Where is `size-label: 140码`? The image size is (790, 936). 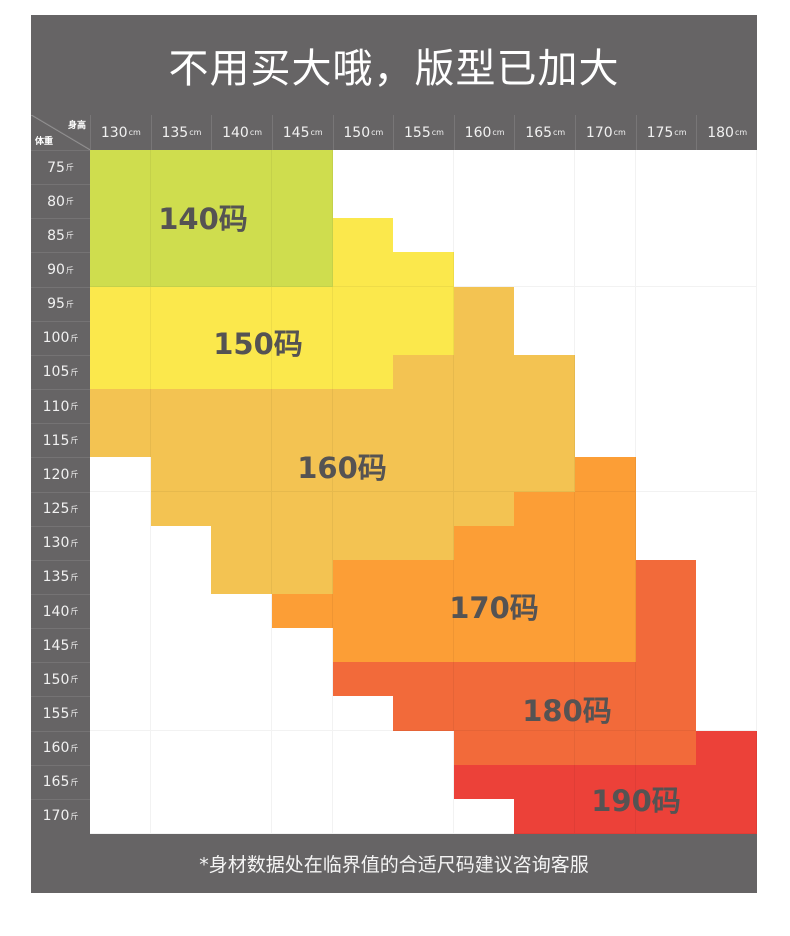 size-label: 140码 is located at coordinates (203, 219).